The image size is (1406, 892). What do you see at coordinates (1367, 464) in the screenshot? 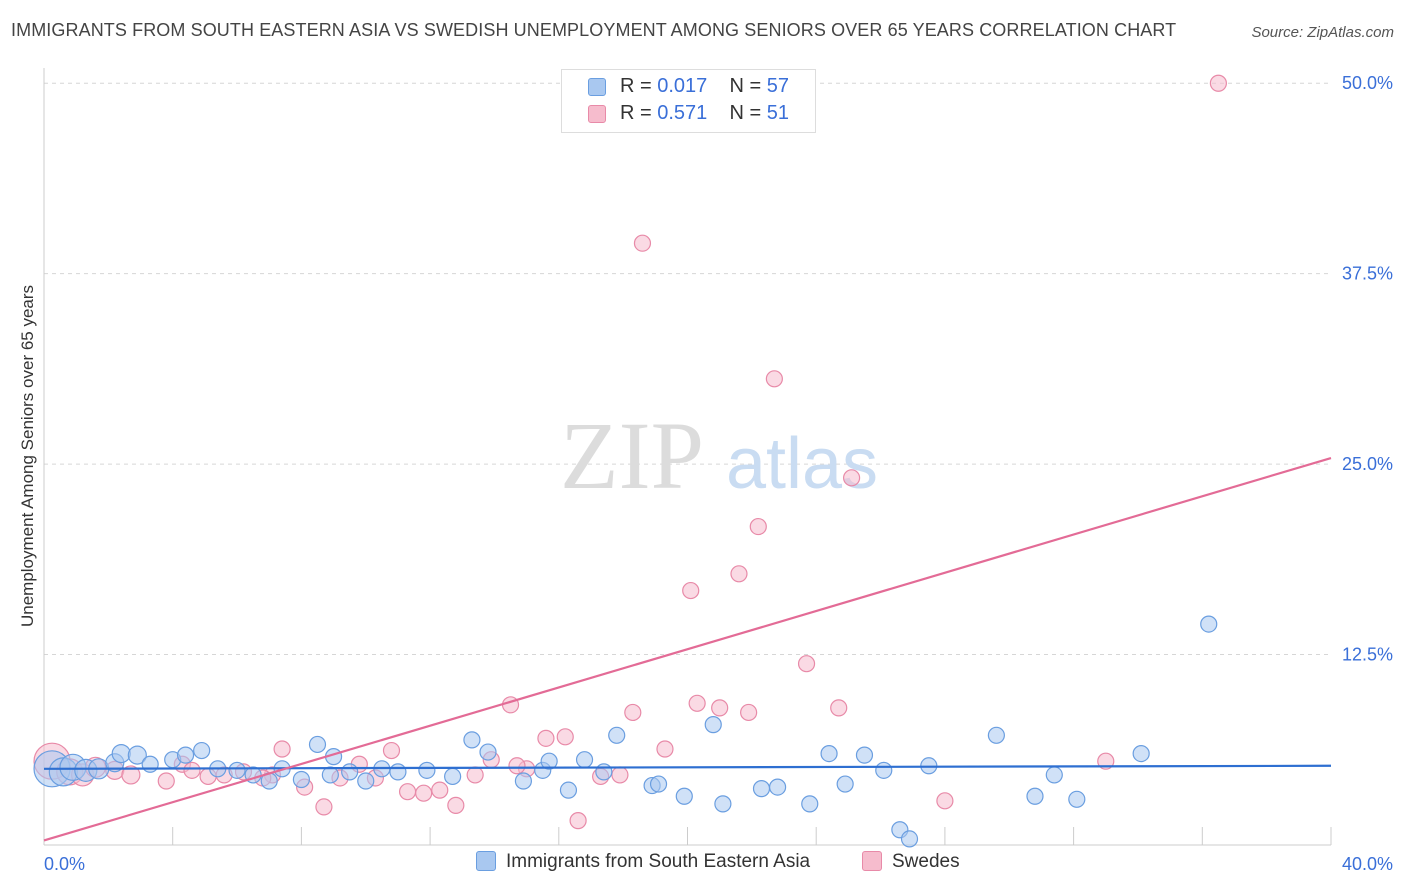
I see `y-tick-label: 25.0%` at bounding box center [1367, 464].